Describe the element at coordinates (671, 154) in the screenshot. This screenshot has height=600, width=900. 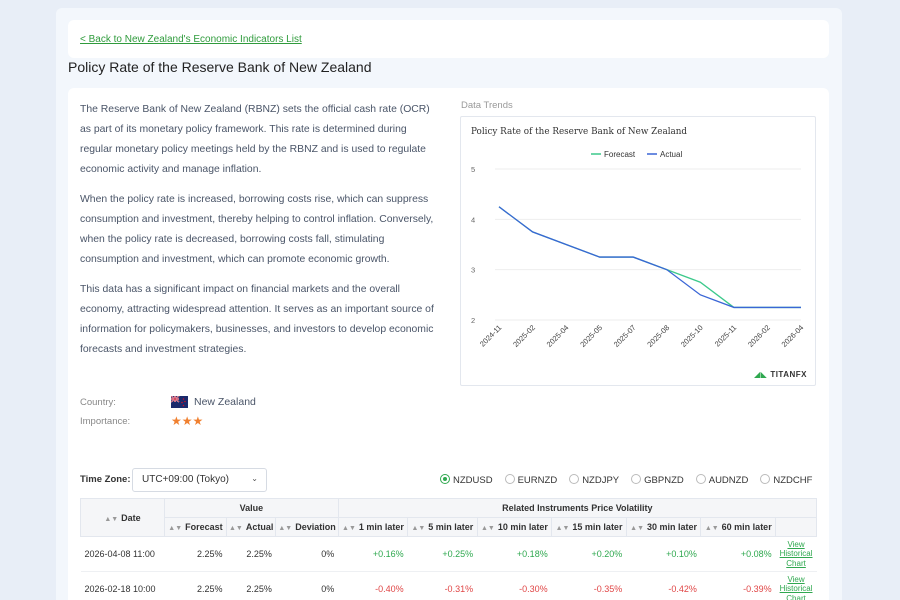
I see `legend-label: Actual` at that location.